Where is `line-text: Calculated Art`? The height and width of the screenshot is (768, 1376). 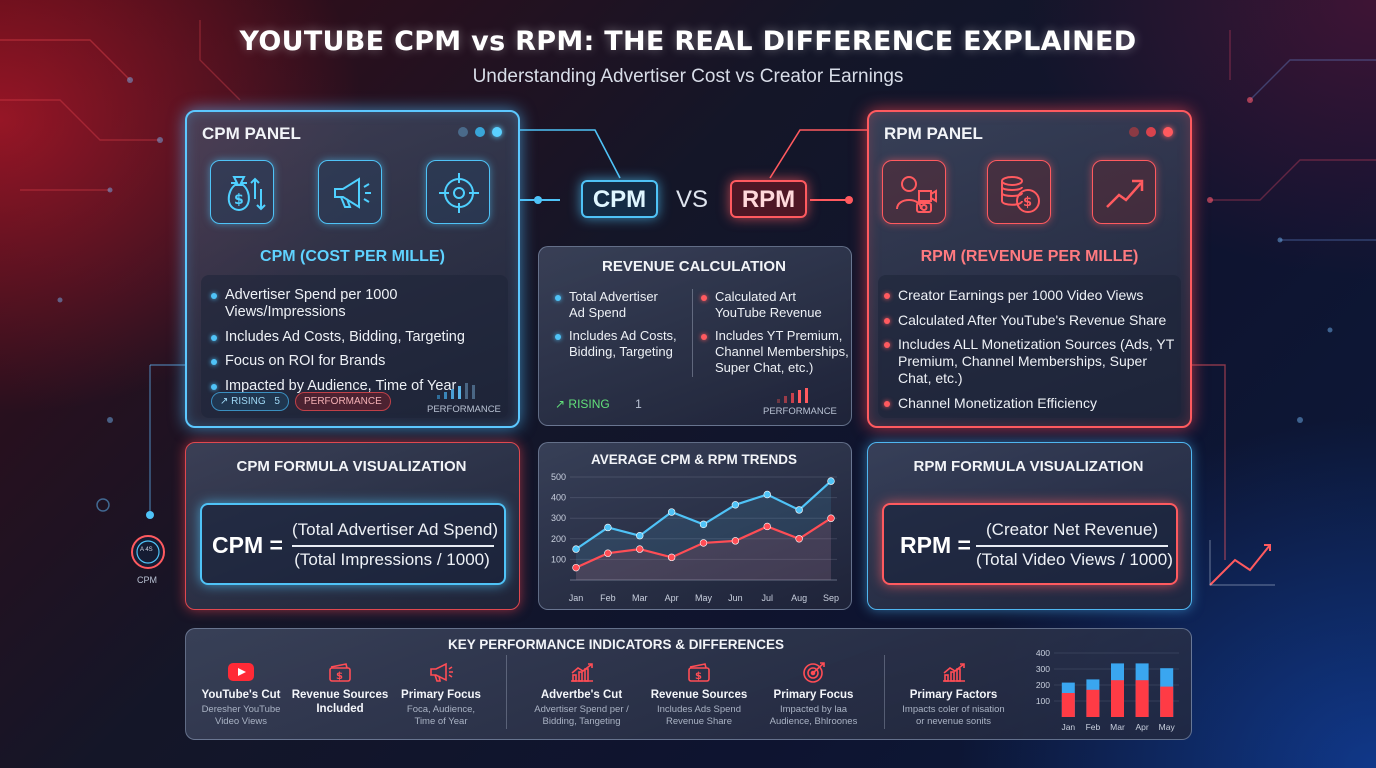
line-text: Calculated Art is located at coordinates (755, 296).